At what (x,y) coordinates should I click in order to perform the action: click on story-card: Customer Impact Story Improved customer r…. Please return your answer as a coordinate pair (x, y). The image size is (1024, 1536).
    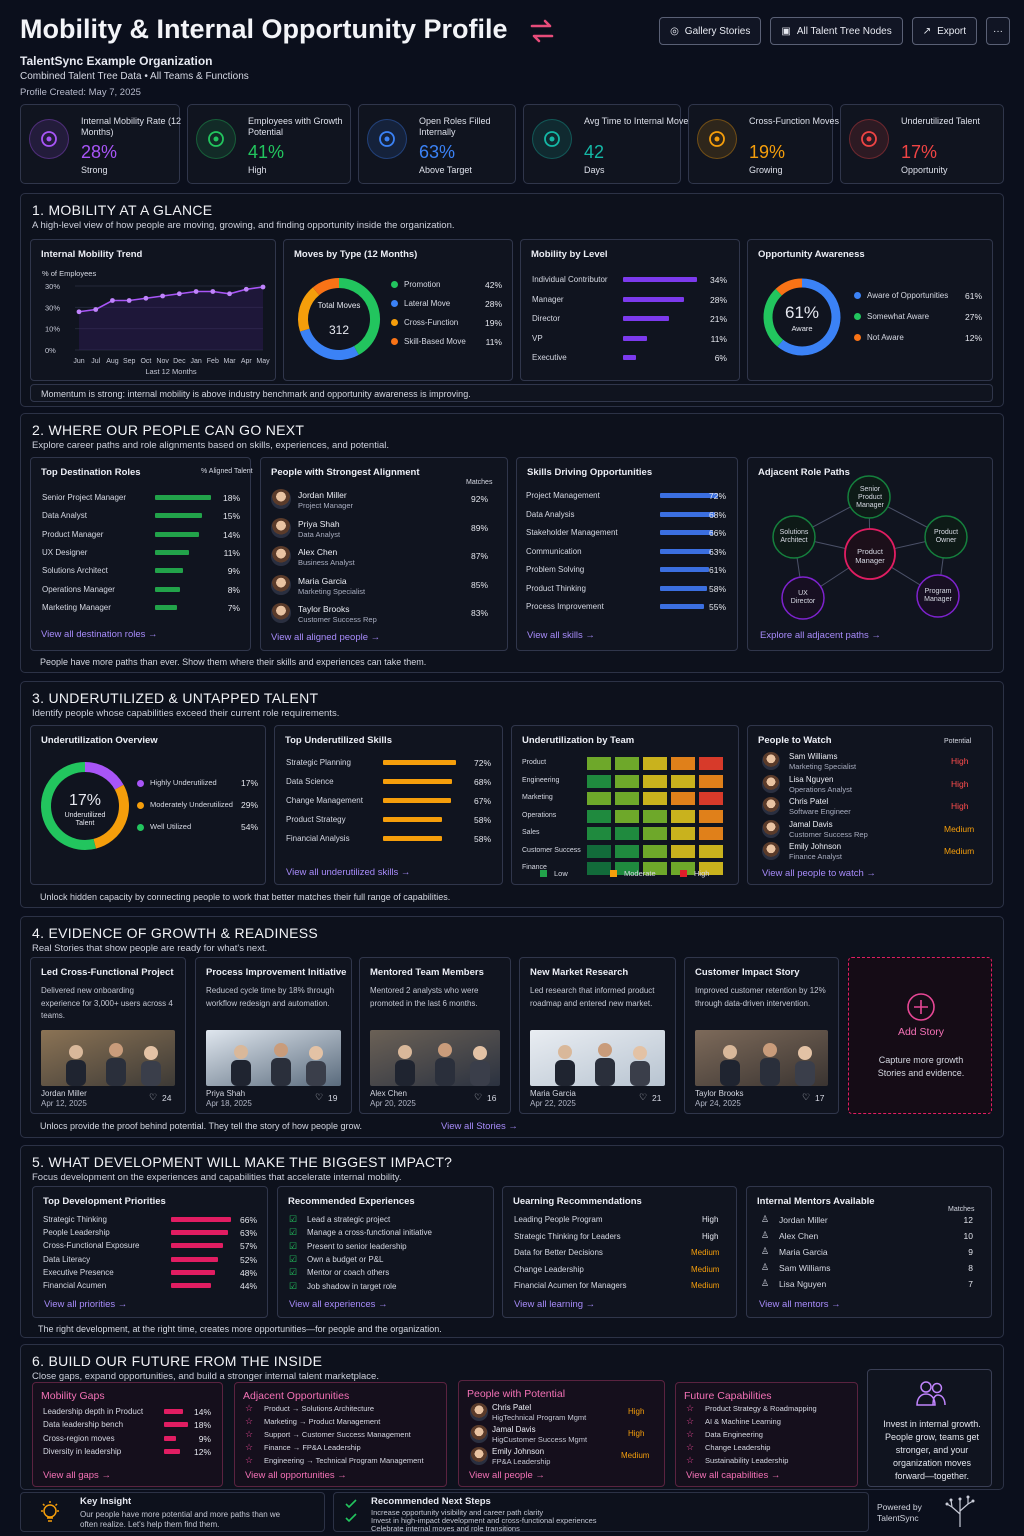
    Looking at the image, I should click on (761, 1035).